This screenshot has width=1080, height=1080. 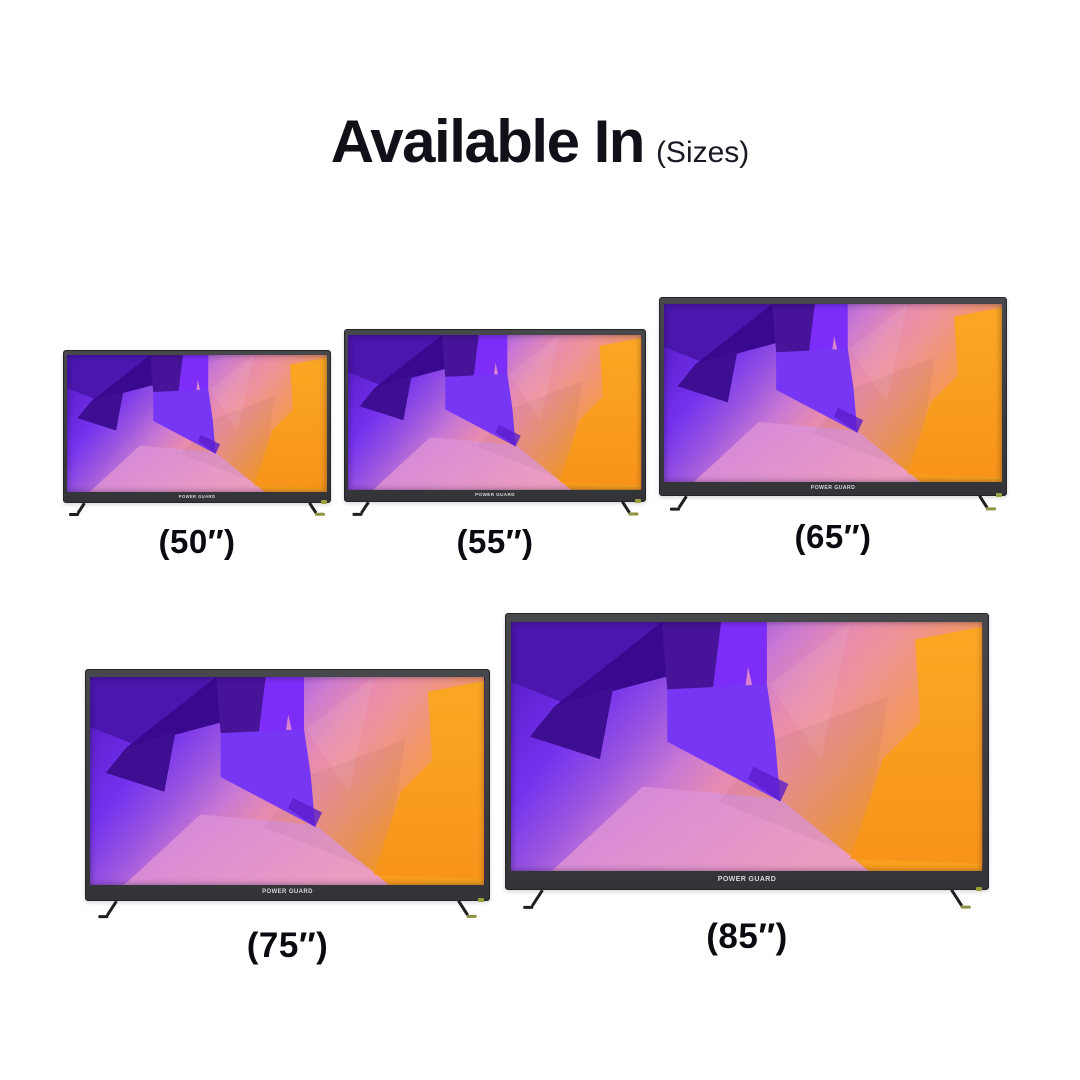 What do you see at coordinates (833, 536) in the screenshot?
I see `size-label: (65″)` at bounding box center [833, 536].